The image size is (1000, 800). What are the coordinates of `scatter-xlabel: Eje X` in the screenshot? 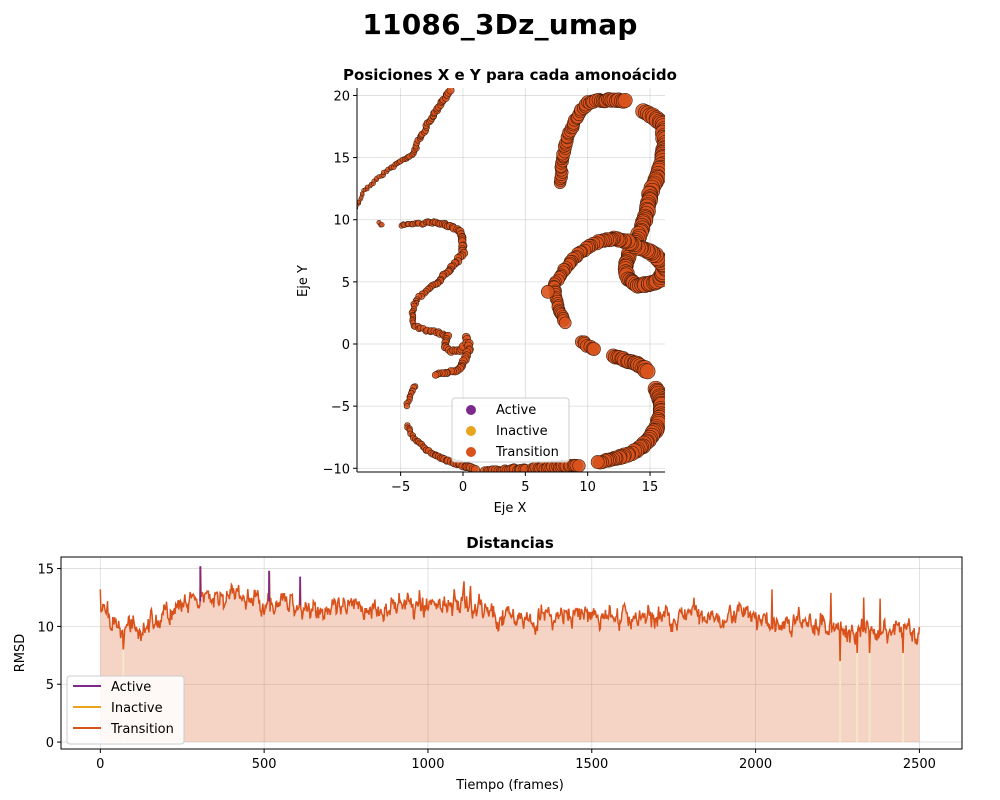 It's located at (510, 508).